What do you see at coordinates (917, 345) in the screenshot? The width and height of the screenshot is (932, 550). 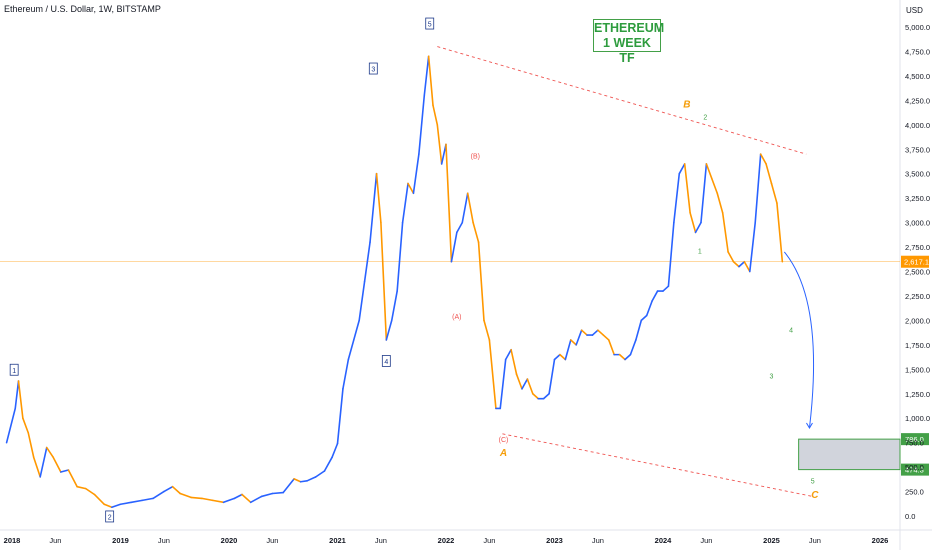 I see `y-tick-label: 1,750.0` at bounding box center [917, 345].